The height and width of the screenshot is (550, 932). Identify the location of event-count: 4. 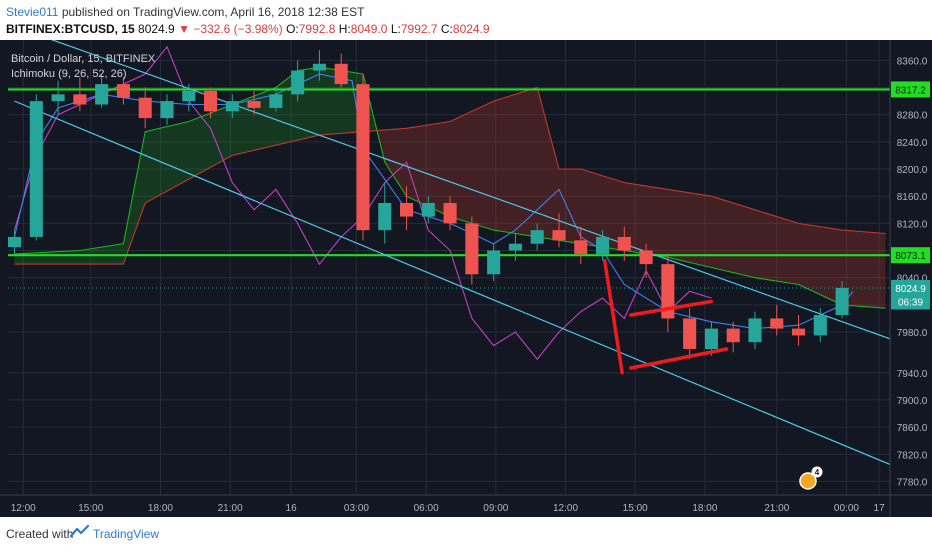
(817, 472).